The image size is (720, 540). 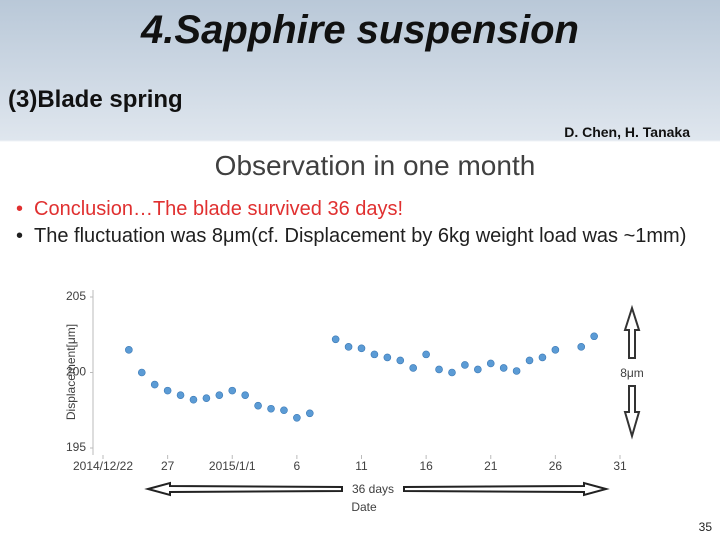 I want to click on page-number: 35, so click(x=705, y=527).